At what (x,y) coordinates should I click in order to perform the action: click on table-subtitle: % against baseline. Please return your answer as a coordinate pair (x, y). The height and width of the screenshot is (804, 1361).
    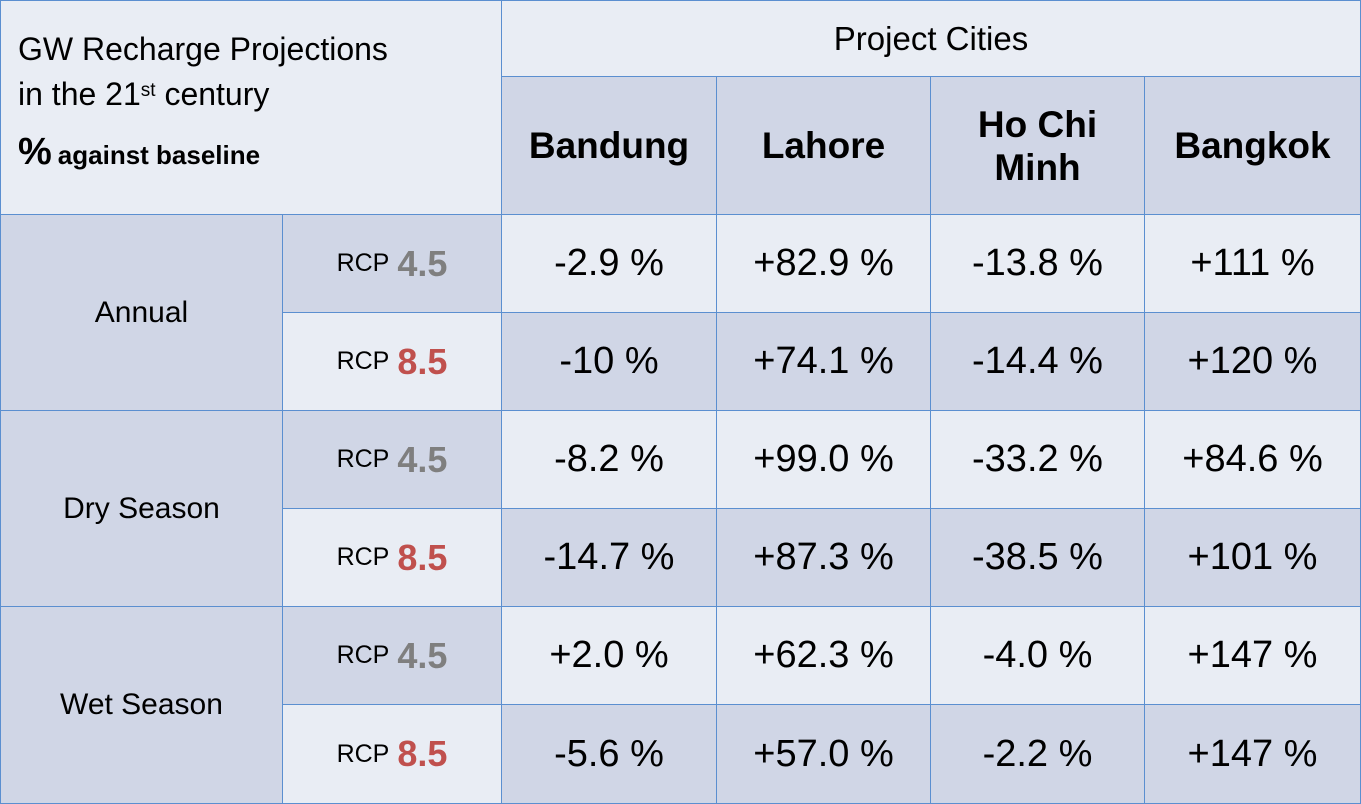
    Looking at the image, I should click on (259, 152).